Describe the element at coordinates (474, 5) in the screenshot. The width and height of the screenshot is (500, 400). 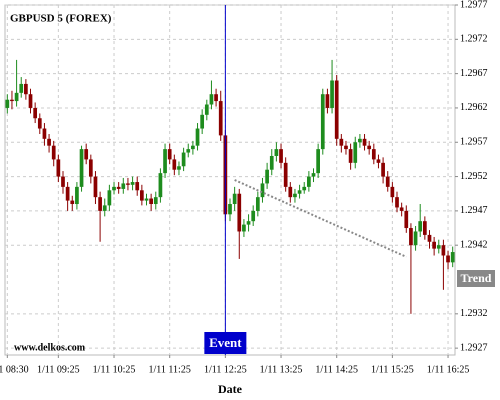
I see `y-tick-label: 1.2977` at that location.